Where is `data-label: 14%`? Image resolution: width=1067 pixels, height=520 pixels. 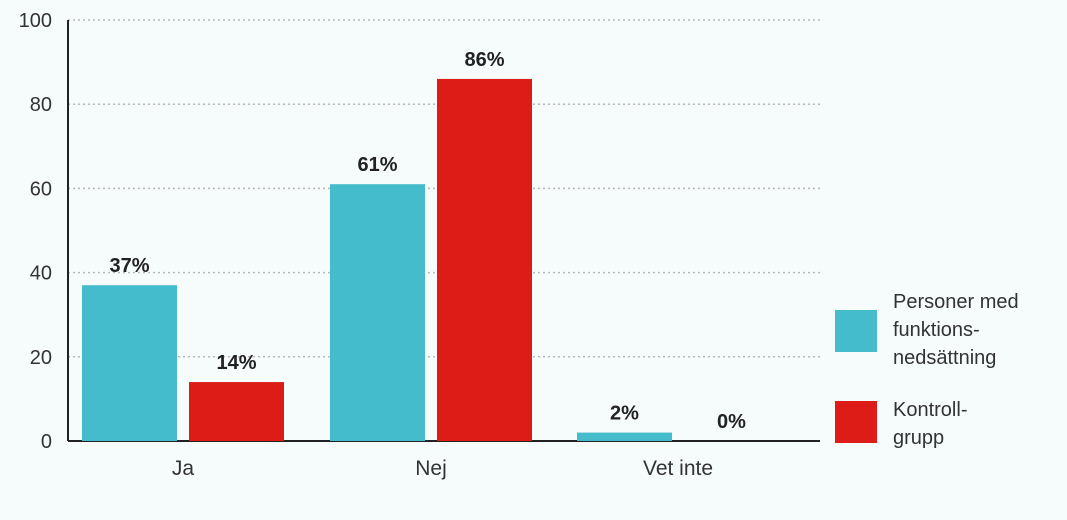
data-label: 14% is located at coordinates (236, 363).